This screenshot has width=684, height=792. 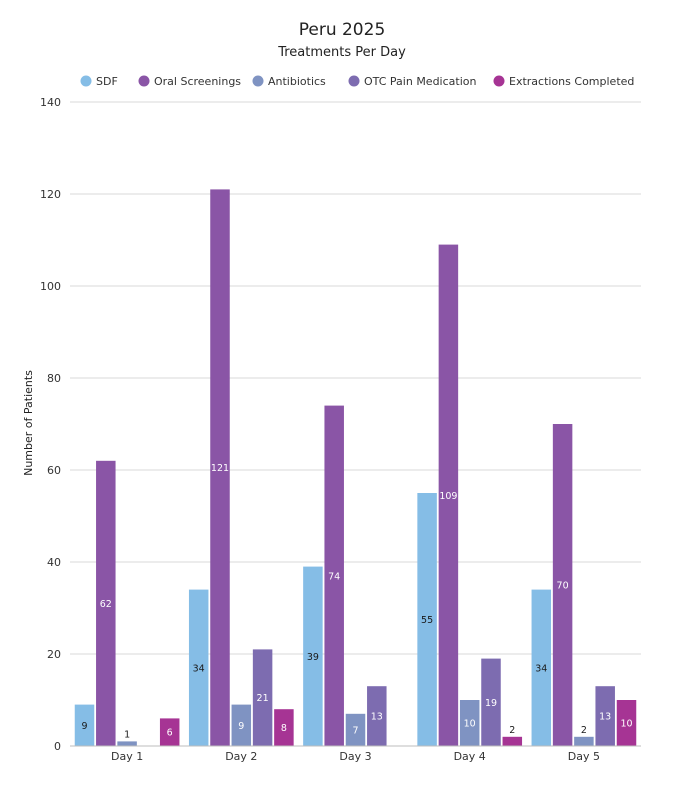 I want to click on y-tick-label: 60, so click(x=54, y=470).